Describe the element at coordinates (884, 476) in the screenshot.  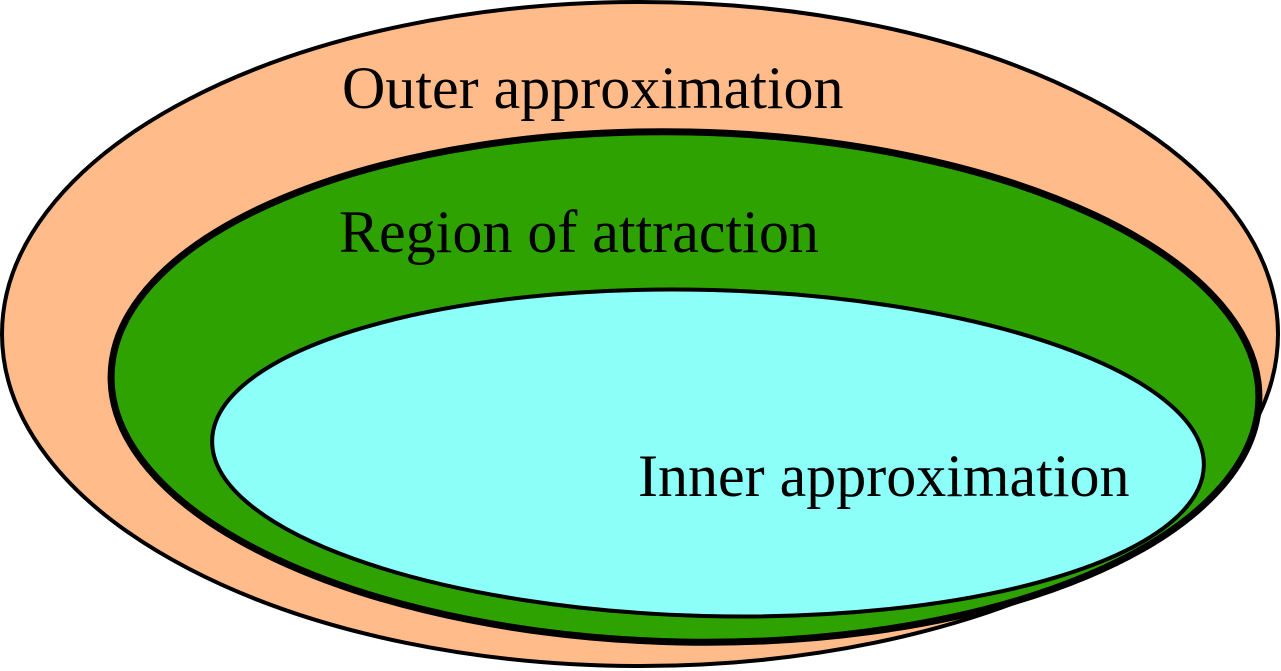
I see `inner-approximation-label: Inner approximation` at that location.